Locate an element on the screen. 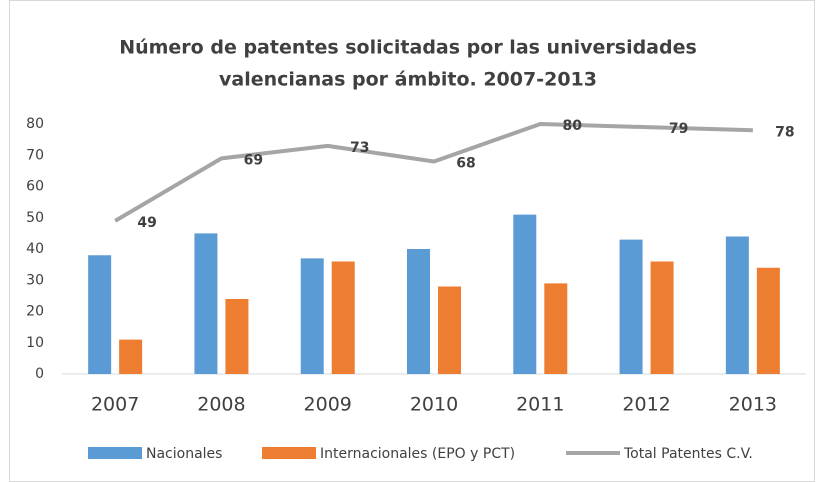 The image size is (823, 482). y-tick-label: 40 is located at coordinates (35, 249).